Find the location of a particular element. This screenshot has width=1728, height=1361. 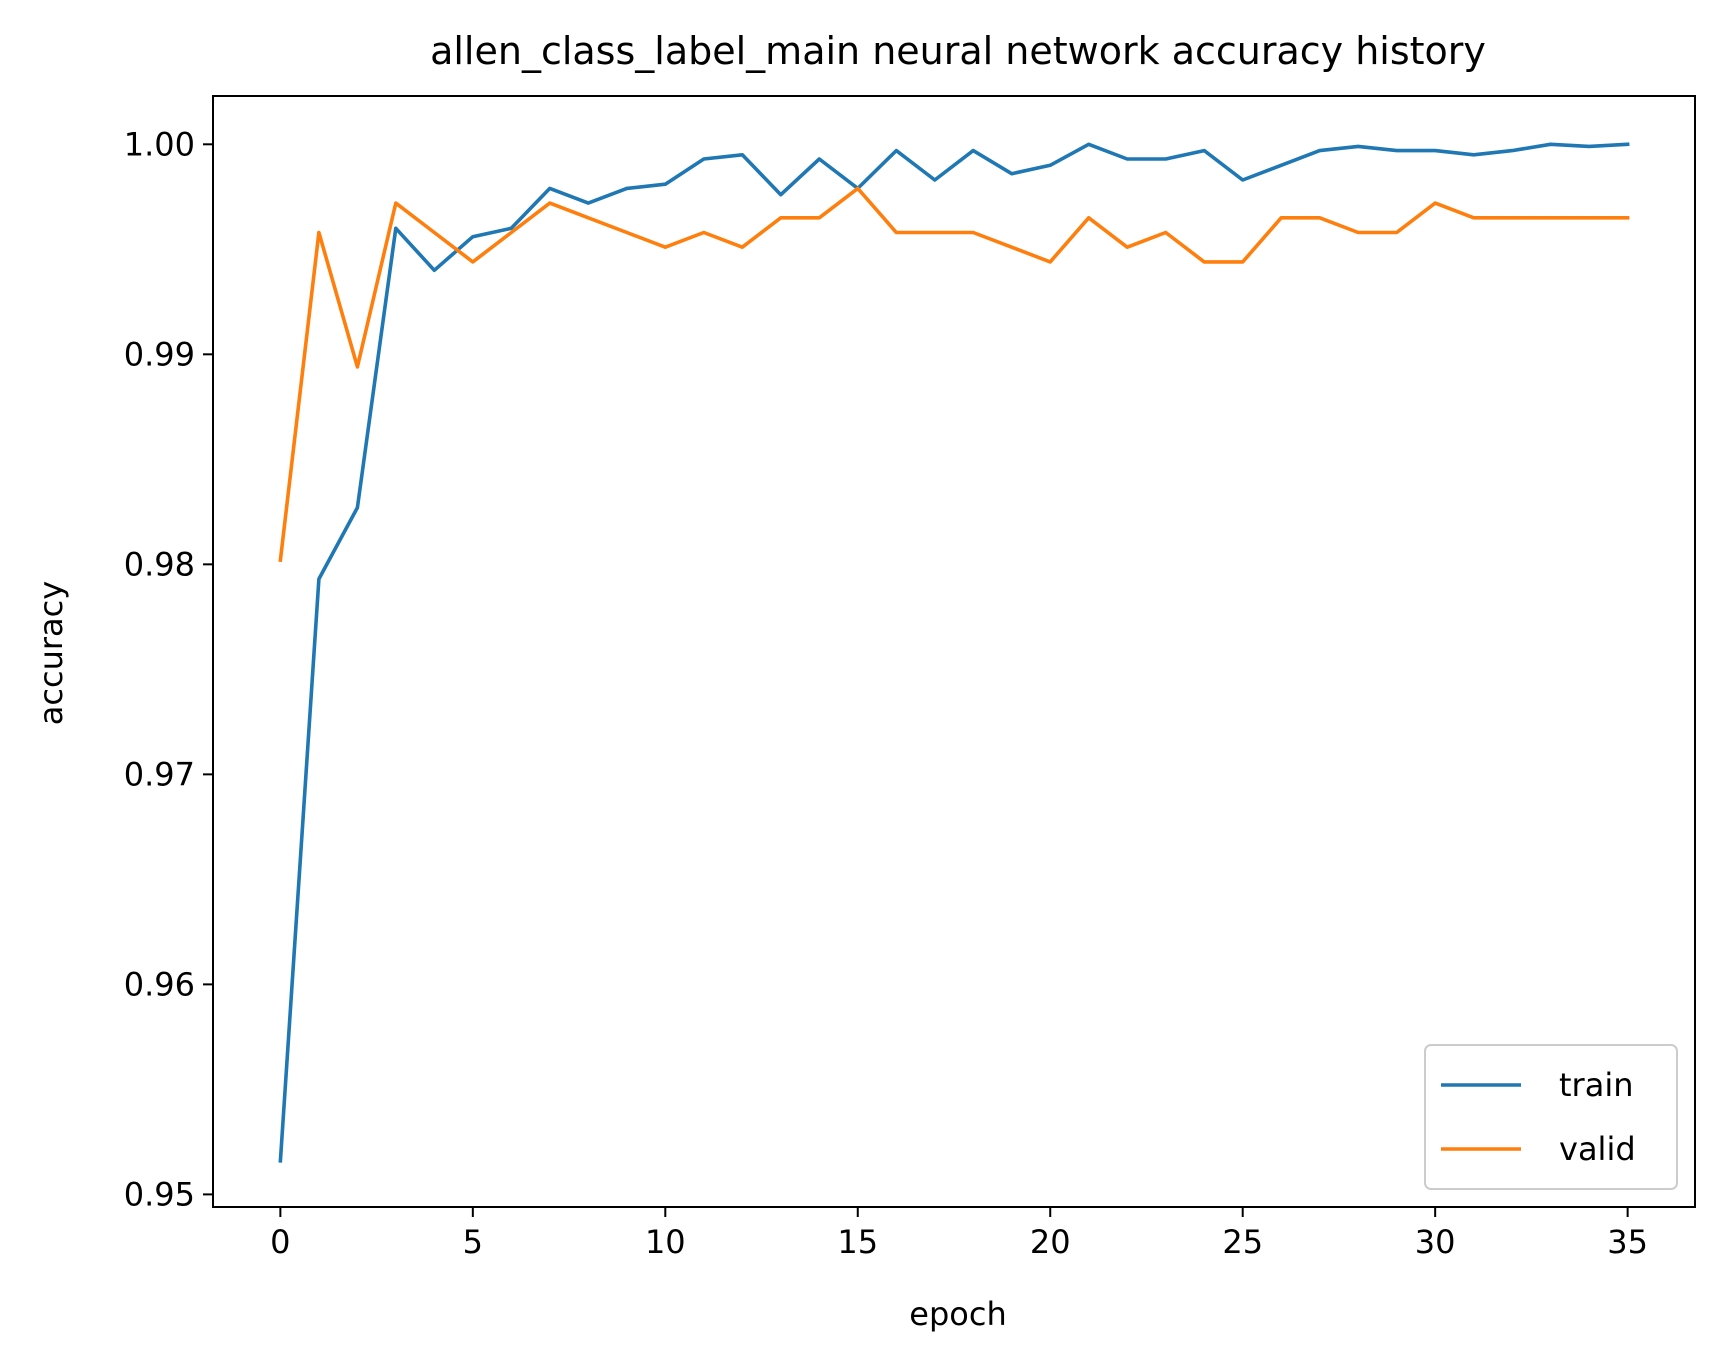

y-tick-label: 0.99 is located at coordinates (159, 354).